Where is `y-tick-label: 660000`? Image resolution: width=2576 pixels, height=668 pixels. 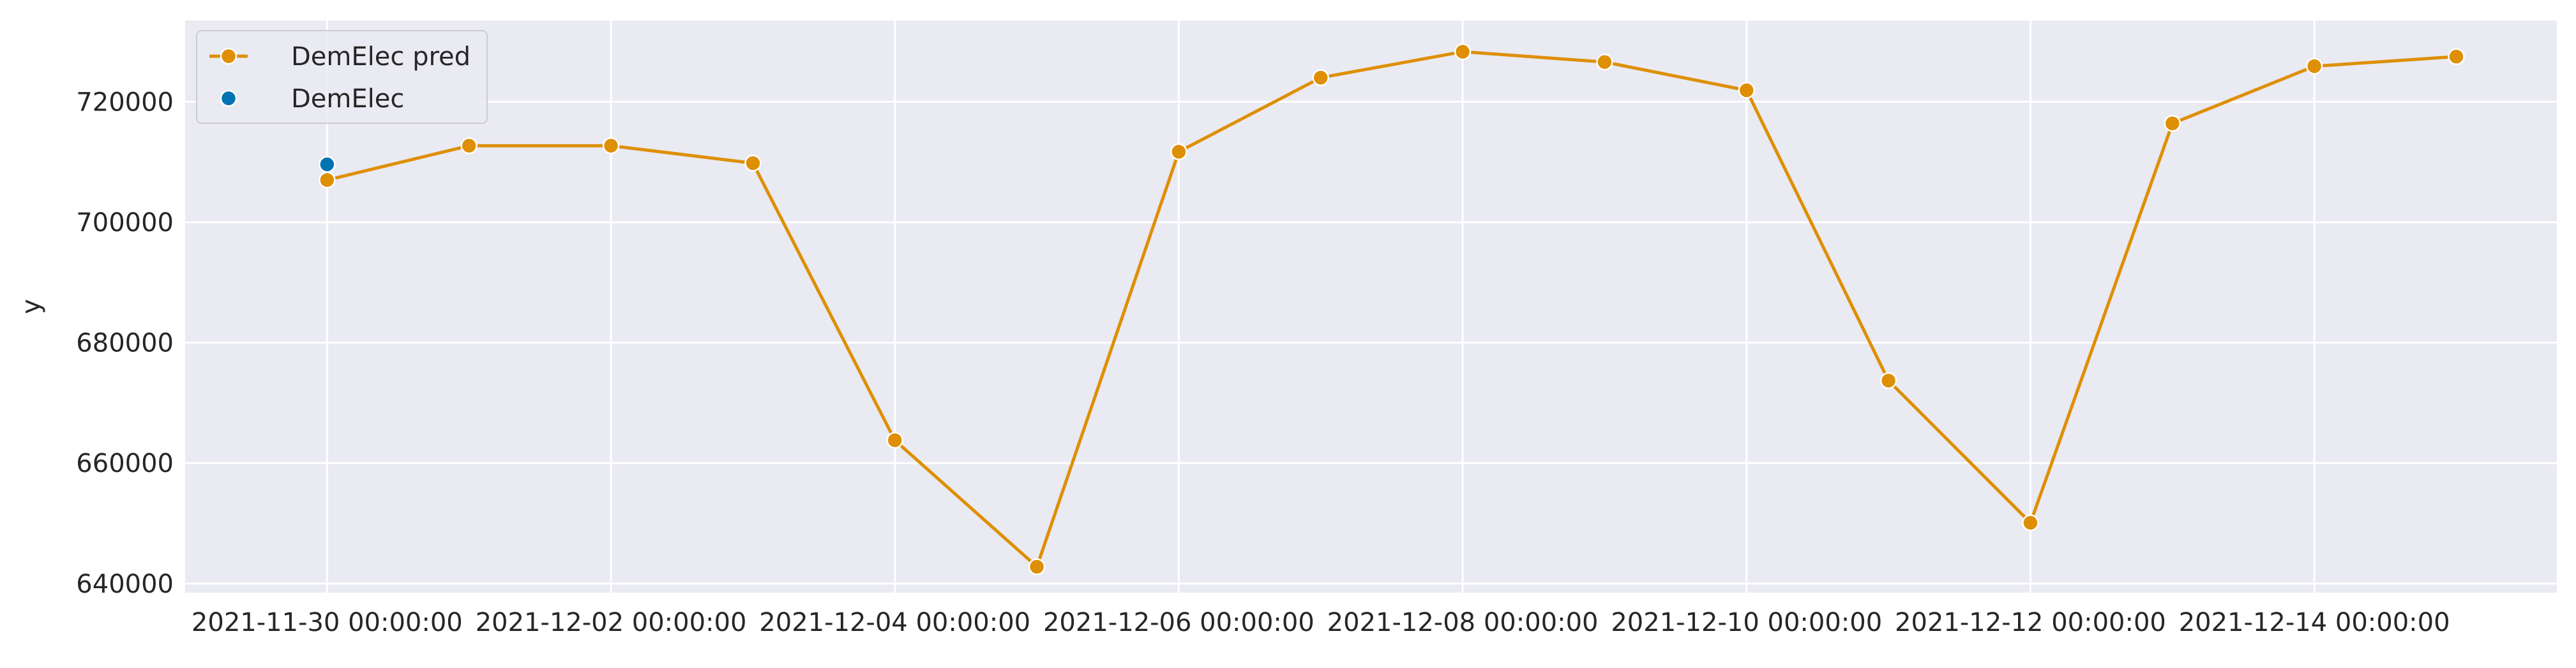
y-tick-label: 660000 is located at coordinates (125, 463).